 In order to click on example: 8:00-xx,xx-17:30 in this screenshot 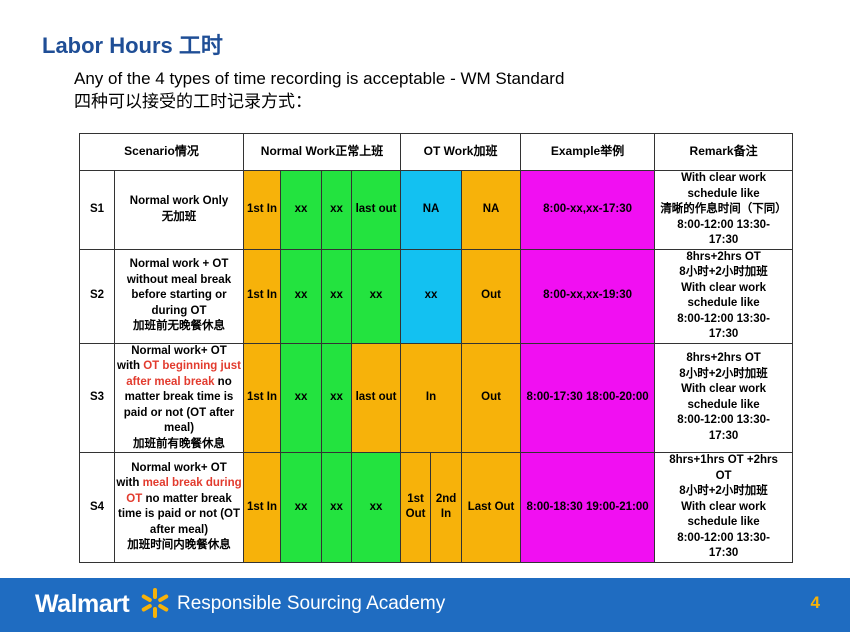, I will do `click(588, 210)`.